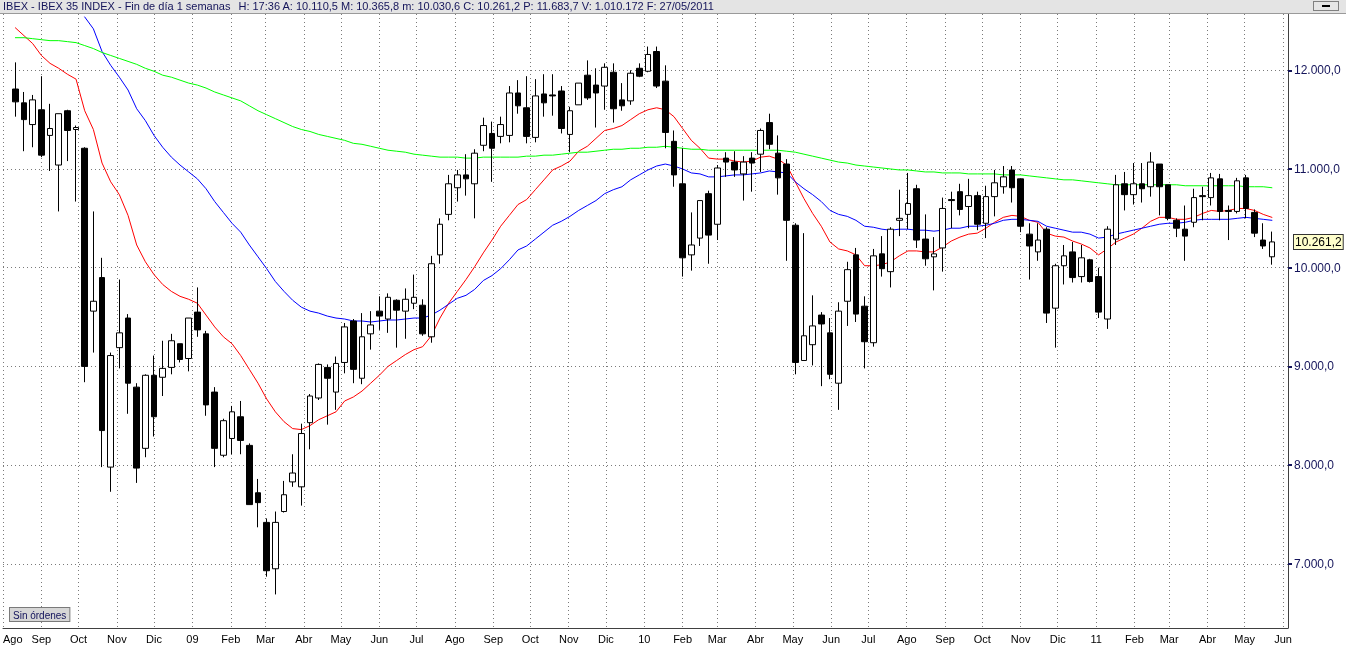 Image resolution: width=1346 pixels, height=647 pixels. What do you see at coordinates (569, 638) in the screenshot?
I see `x-tick-label: Nov` at bounding box center [569, 638].